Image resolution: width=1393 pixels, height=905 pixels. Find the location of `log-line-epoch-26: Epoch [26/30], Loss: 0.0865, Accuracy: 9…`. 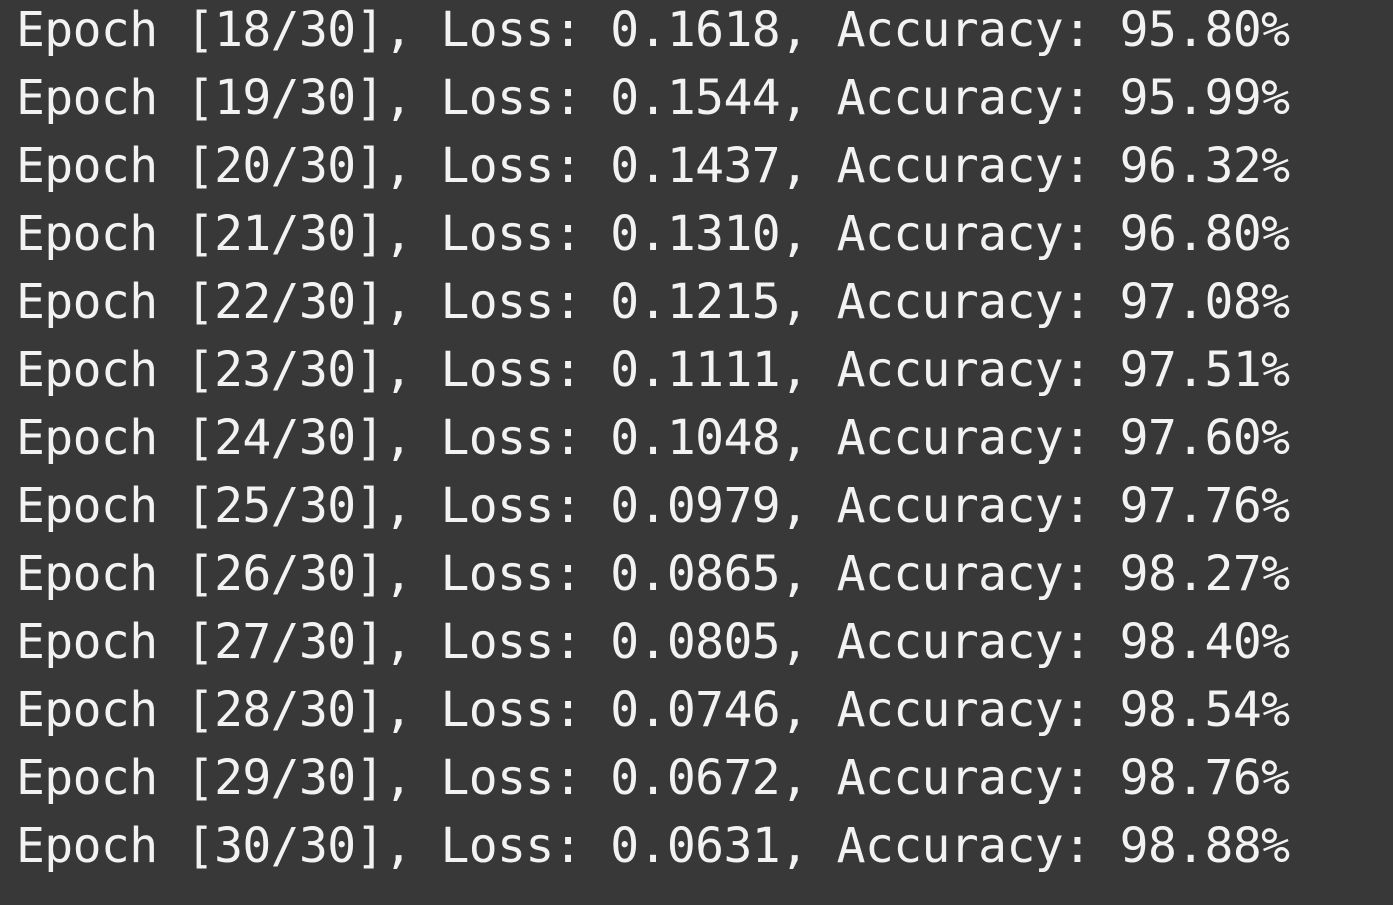

log-line-epoch-26: Epoch [26/30], Loss: 0.0865, Accuracy: 9… is located at coordinates (653, 574).